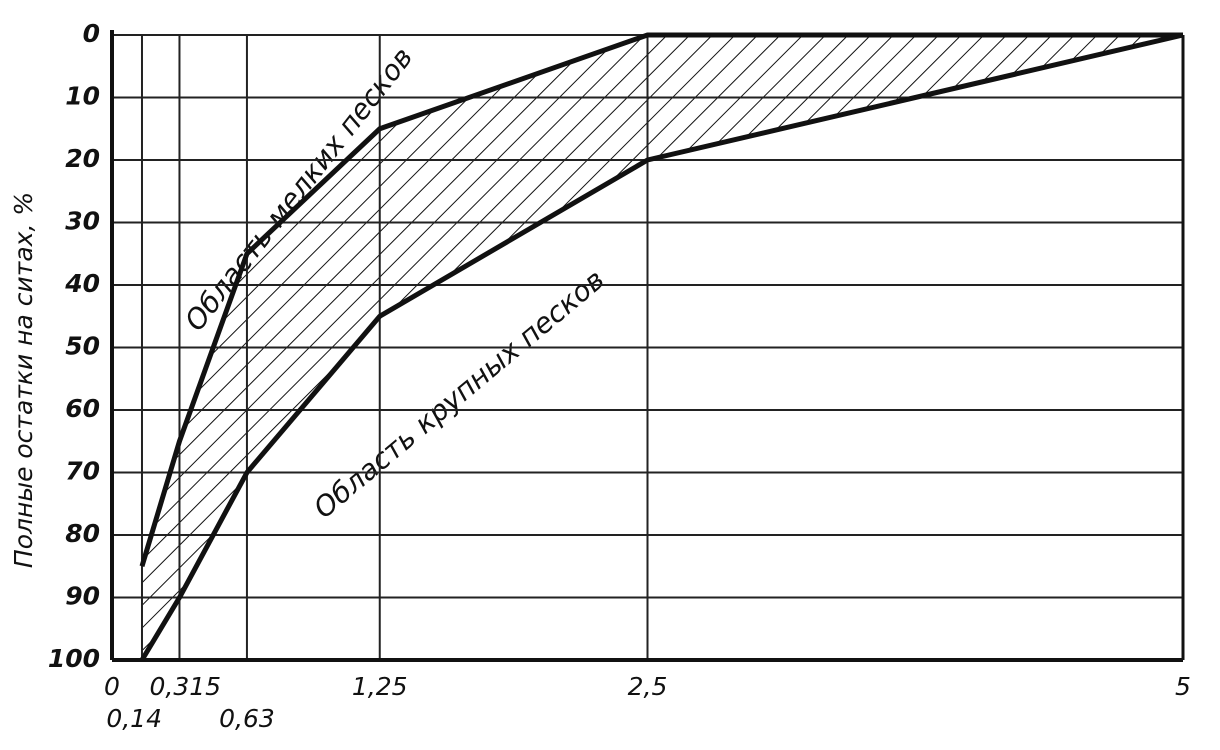 The image size is (1220, 750). Describe the element at coordinates (82, 158) in the screenshot. I see `y-tick-label: 20` at that location.